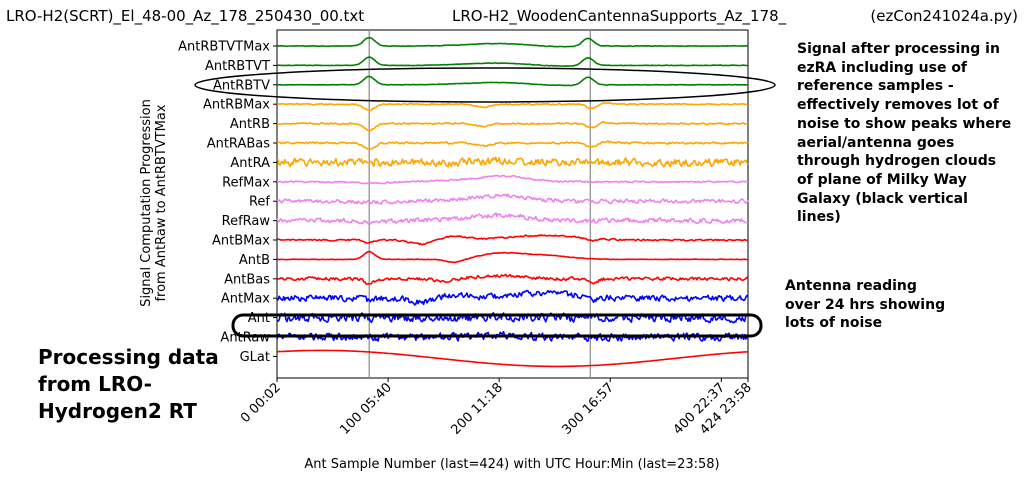  Describe the element at coordinates (224, 47) in the screenshot. I see `y-tick-label-antrbtvtmax: AntRBTVTMax` at that location.